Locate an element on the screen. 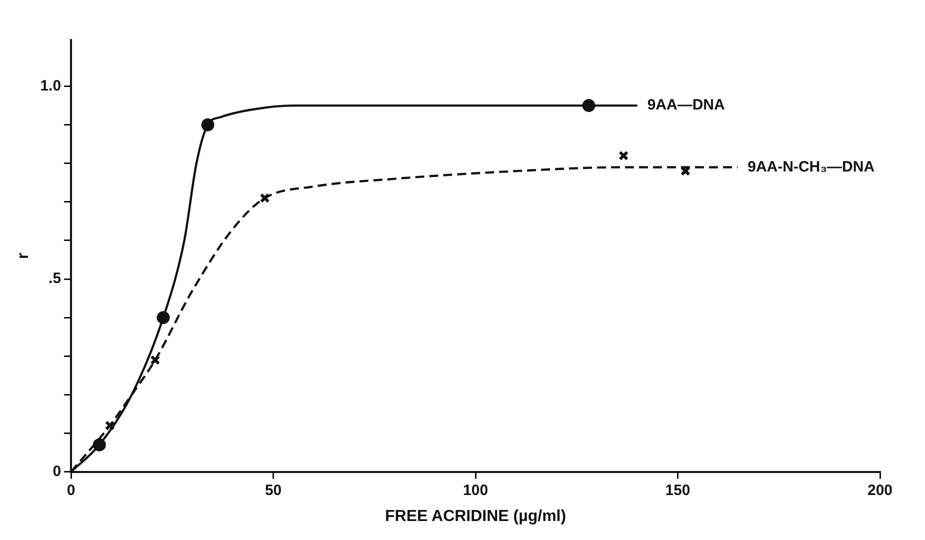 This screenshot has width=925, height=540. x-tick-label: 100 is located at coordinates (475, 490).